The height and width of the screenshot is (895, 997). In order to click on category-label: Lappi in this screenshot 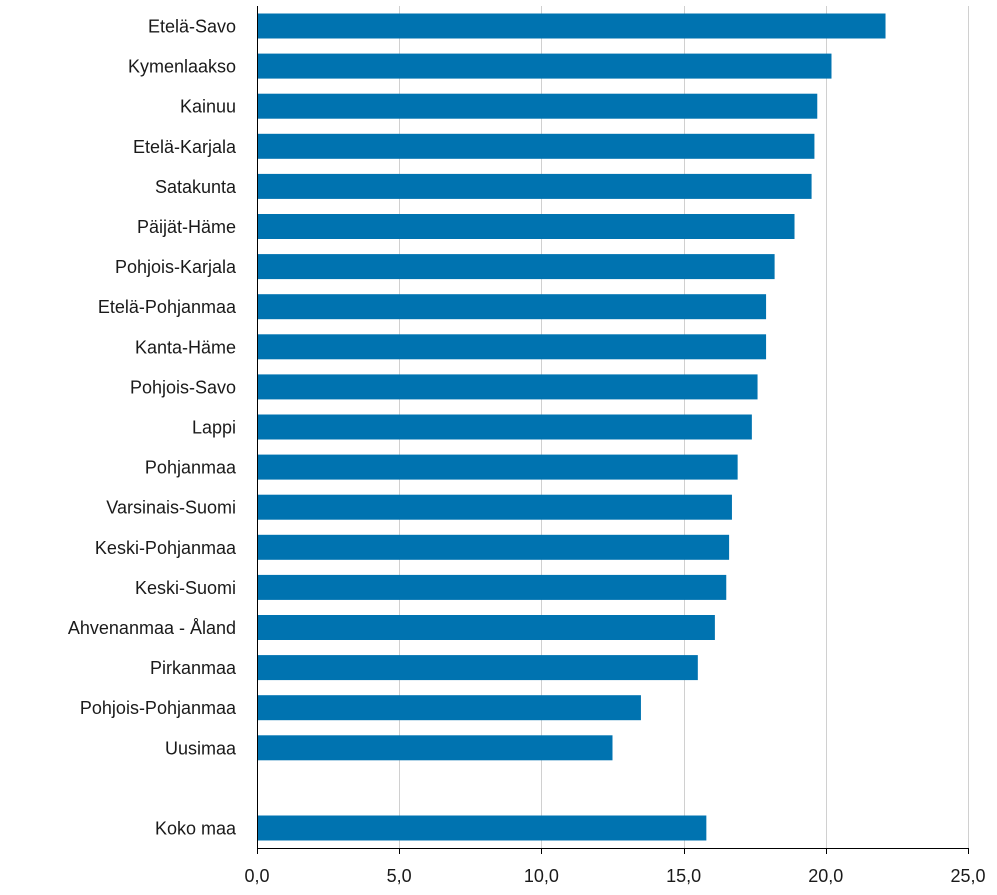, I will do `click(214, 428)`.